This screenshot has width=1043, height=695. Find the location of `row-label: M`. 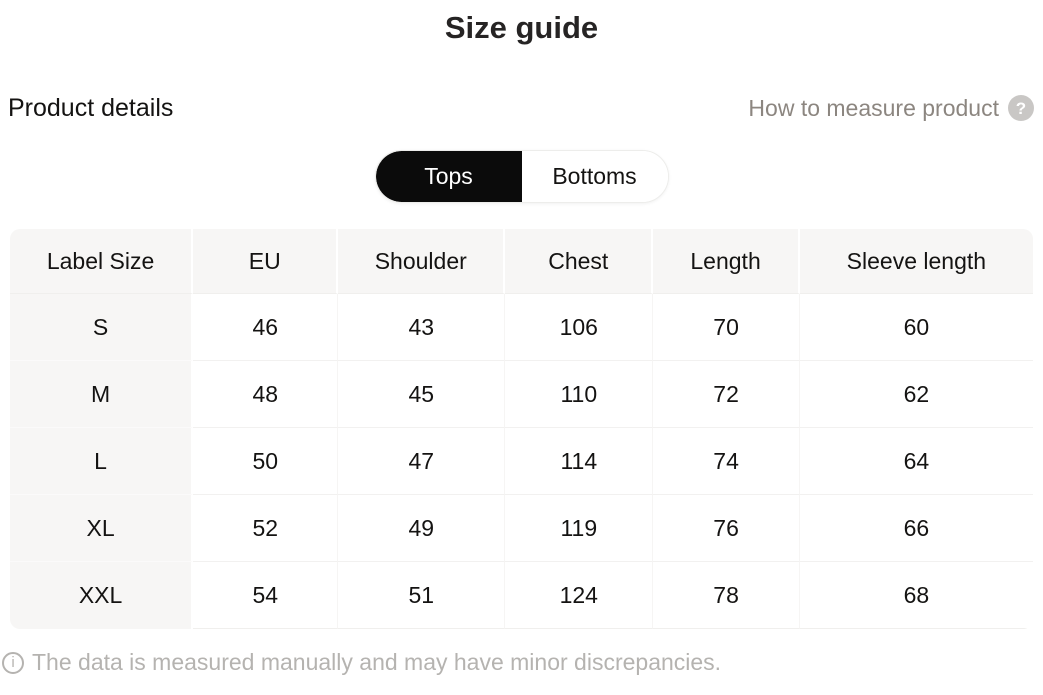

row-label: M is located at coordinates (102, 394).